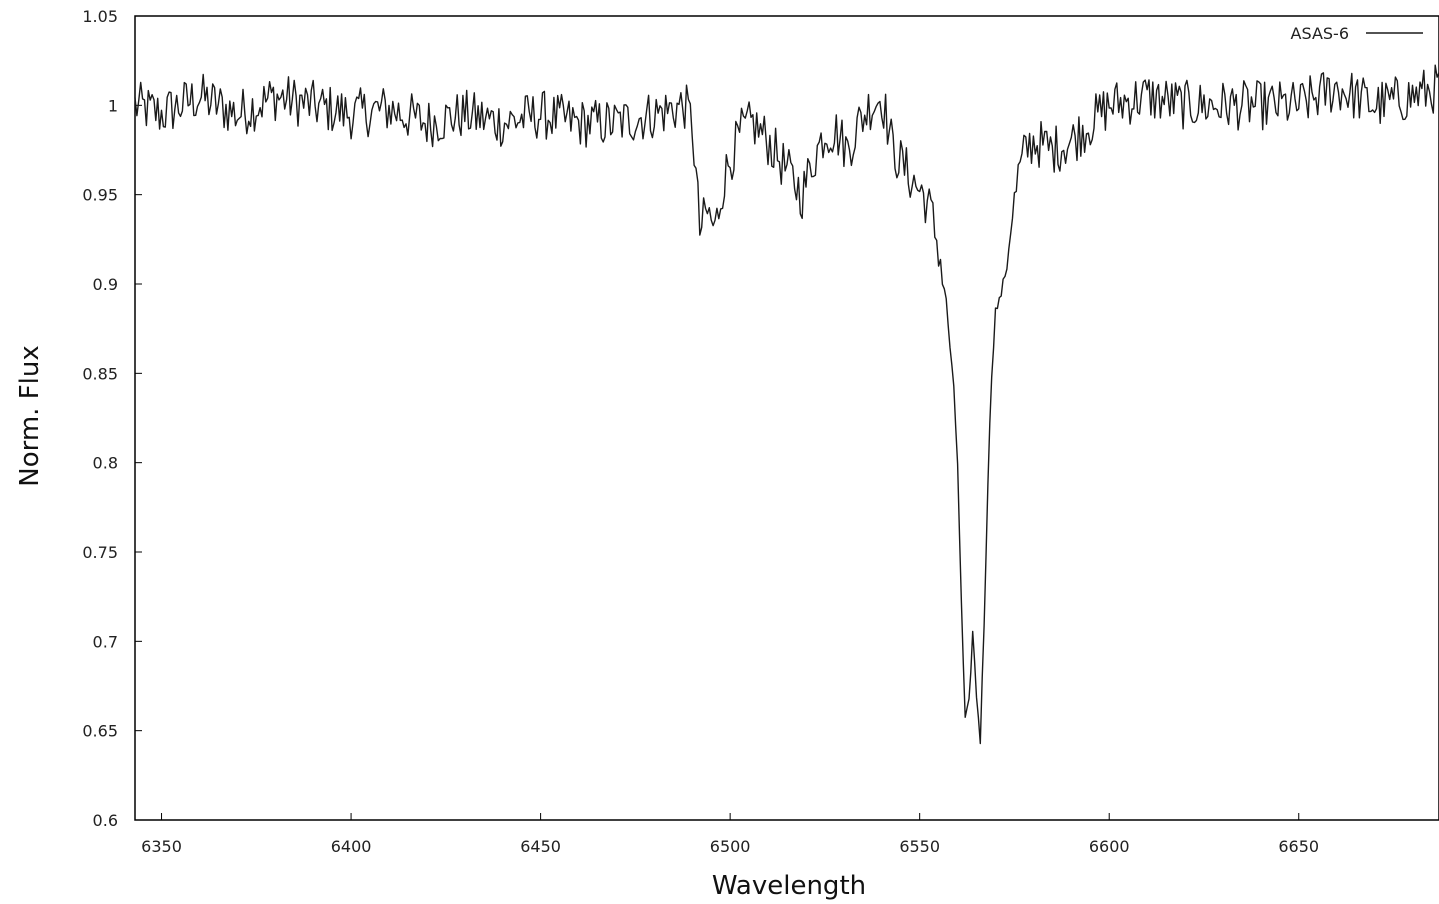 The height and width of the screenshot is (904, 1439). I want to click on y-tick-label: 0.75, so click(100, 552).